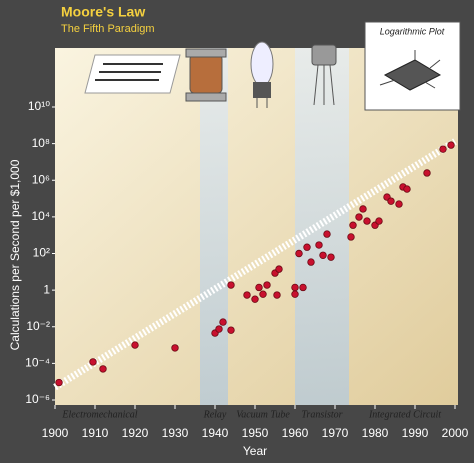  I want to click on x-tick-label: 1940, so click(215, 433).